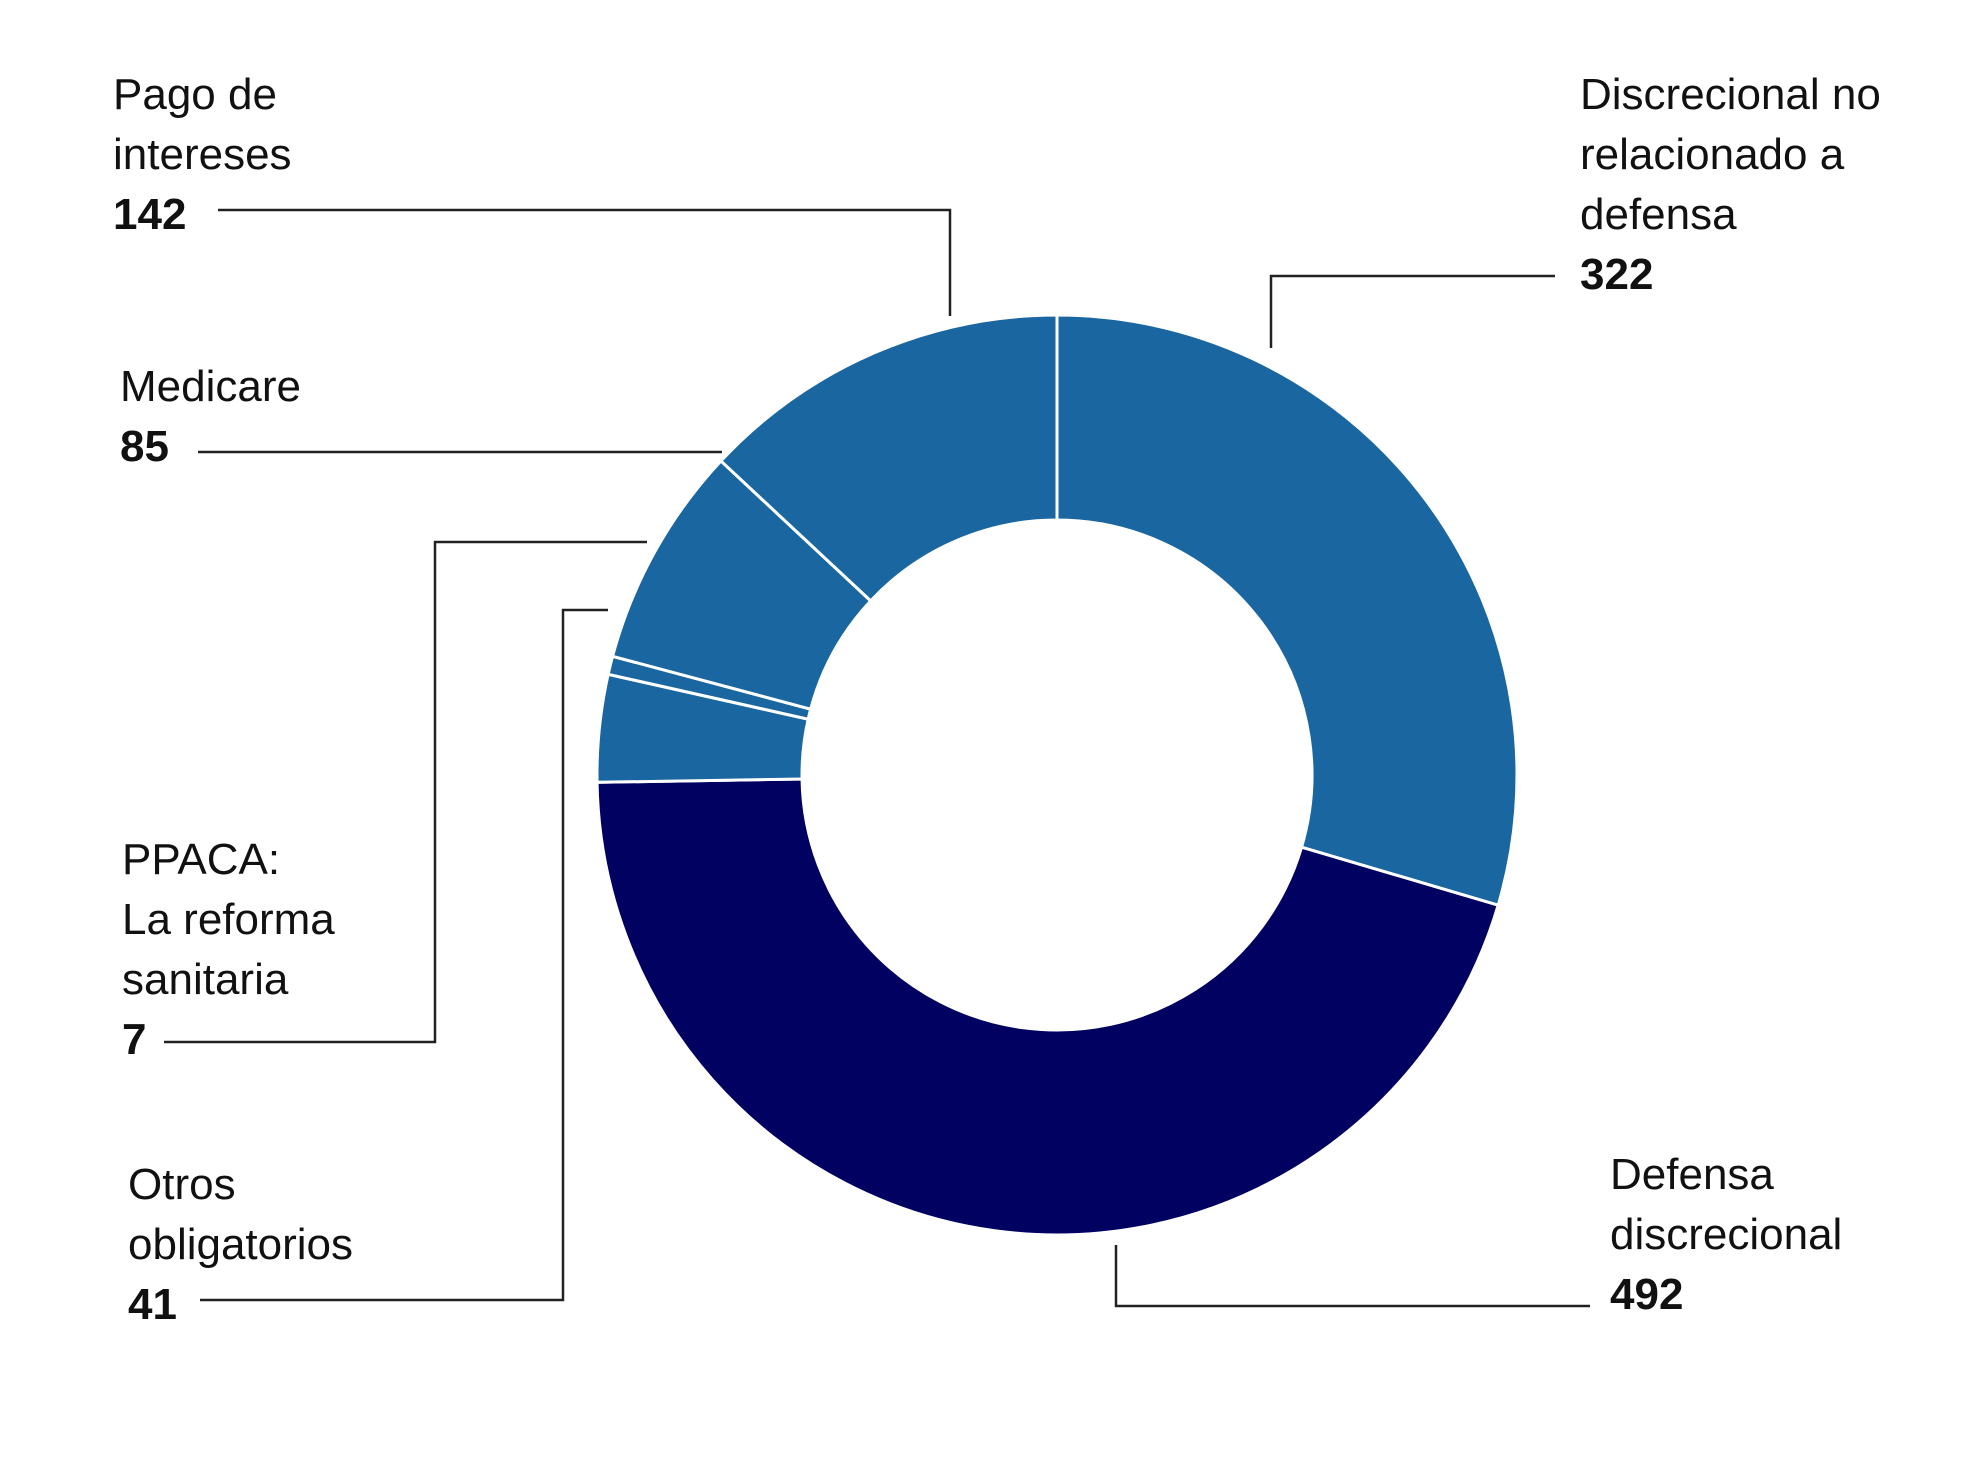 The image size is (1972, 1461). What do you see at coordinates (1647, 1294) in the screenshot?
I see `label-value-defensa-discrecional: 492` at bounding box center [1647, 1294].